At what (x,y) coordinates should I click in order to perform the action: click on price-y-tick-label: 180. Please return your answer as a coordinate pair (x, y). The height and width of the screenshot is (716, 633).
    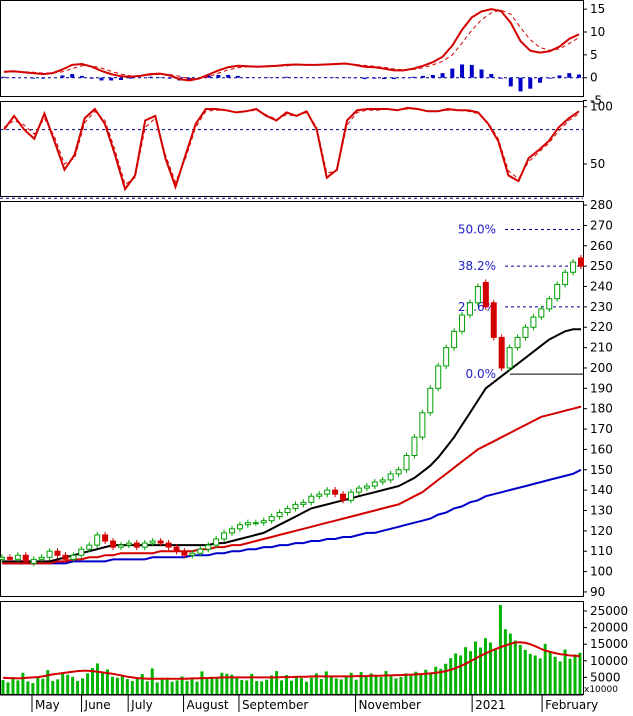
    Looking at the image, I should click on (601, 409).